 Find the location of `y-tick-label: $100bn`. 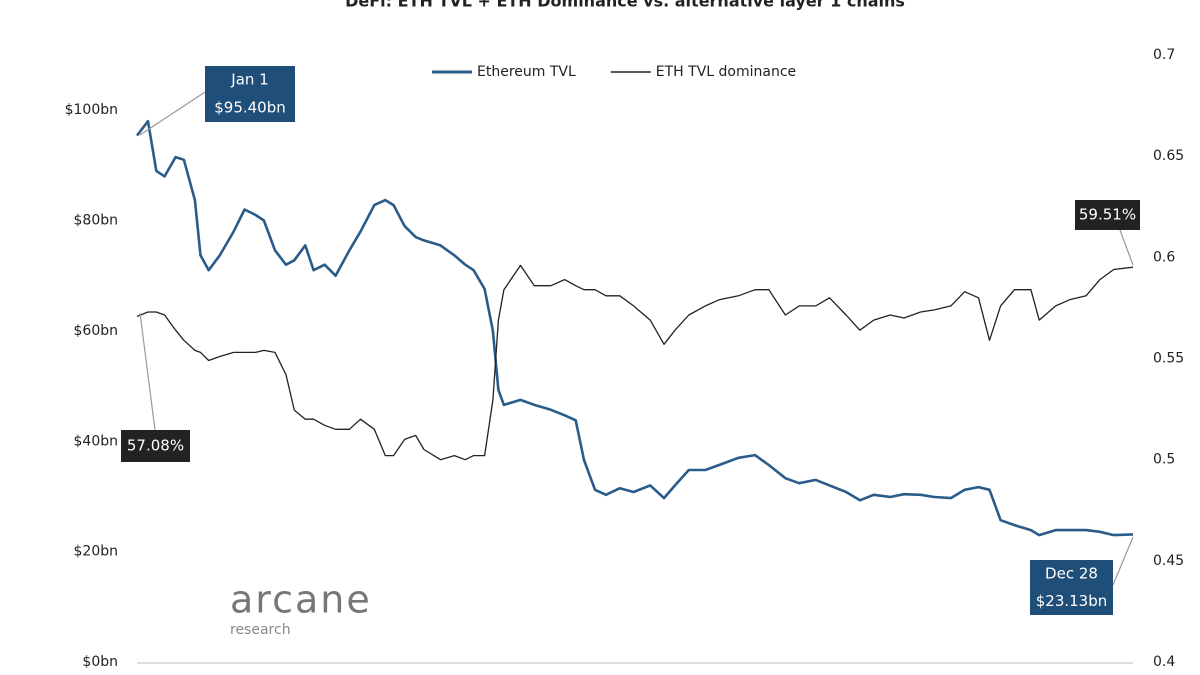

y-tick-label: $100bn is located at coordinates (91, 110).